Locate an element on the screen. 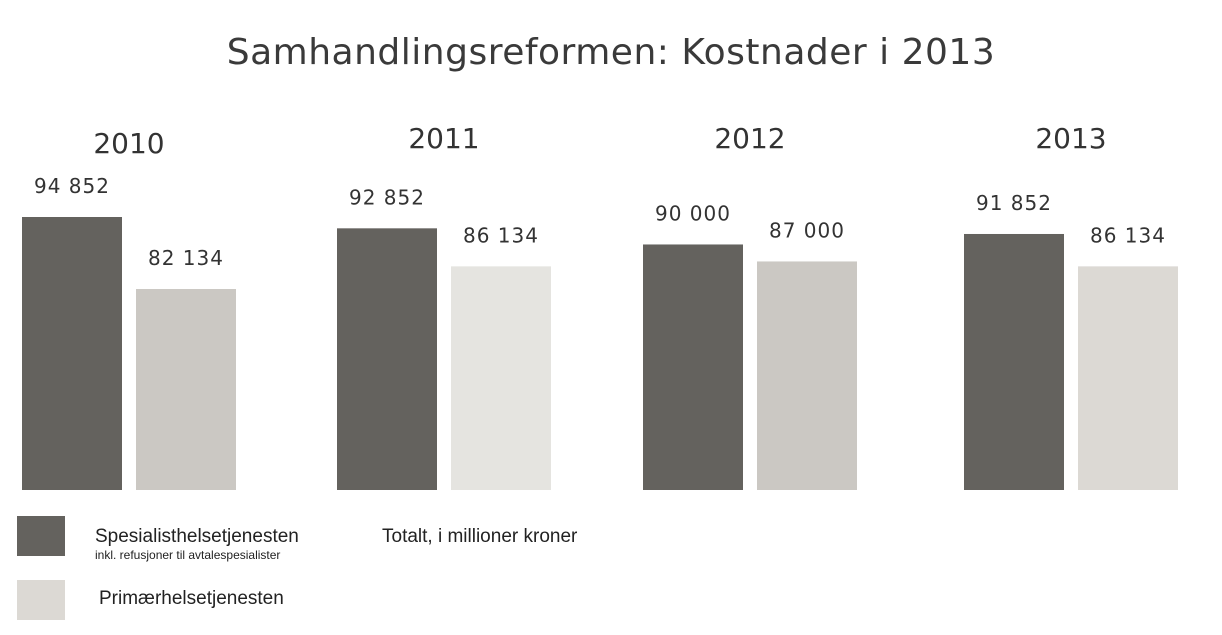 The height and width of the screenshot is (635, 1222). bar-primary-2011 is located at coordinates (501, 378).